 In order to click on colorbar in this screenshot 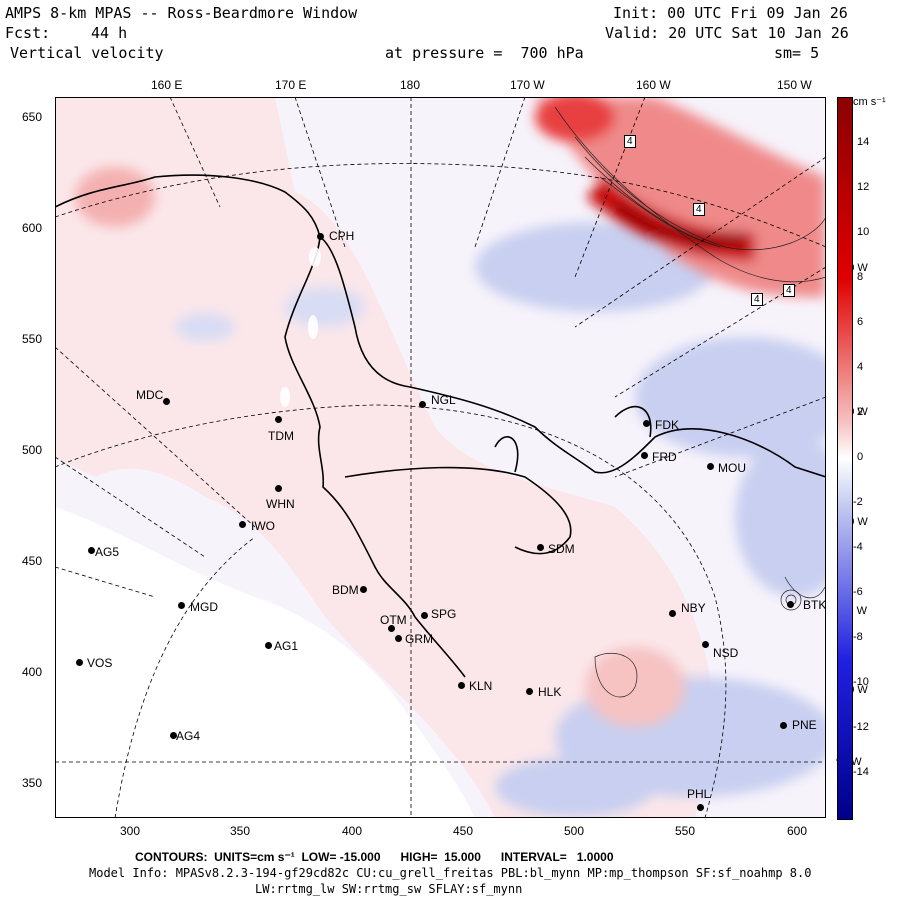, I will do `click(845, 458)`.